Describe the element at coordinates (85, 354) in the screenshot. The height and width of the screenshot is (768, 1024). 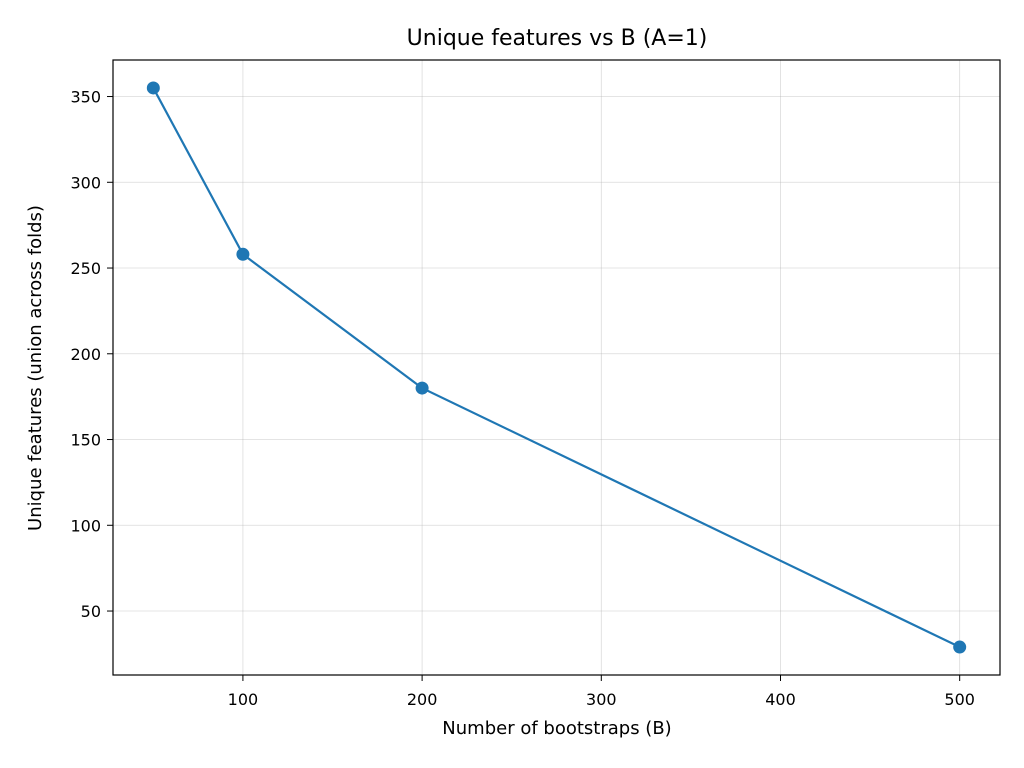
I see `y-tick-label: 200` at that location.